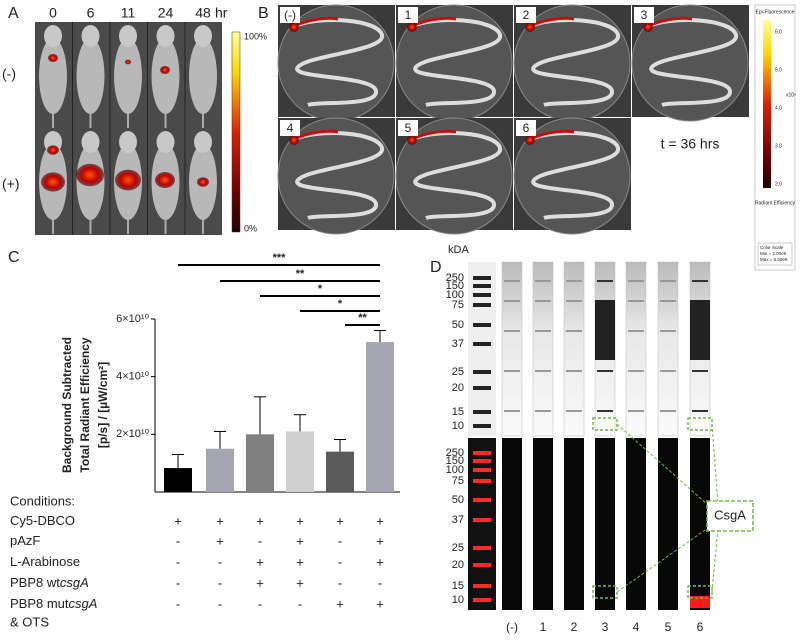 Image resolution: width=800 pixels, height=640 pixels. What do you see at coordinates (13, 13) in the screenshot?
I see `label: A` at bounding box center [13, 13].